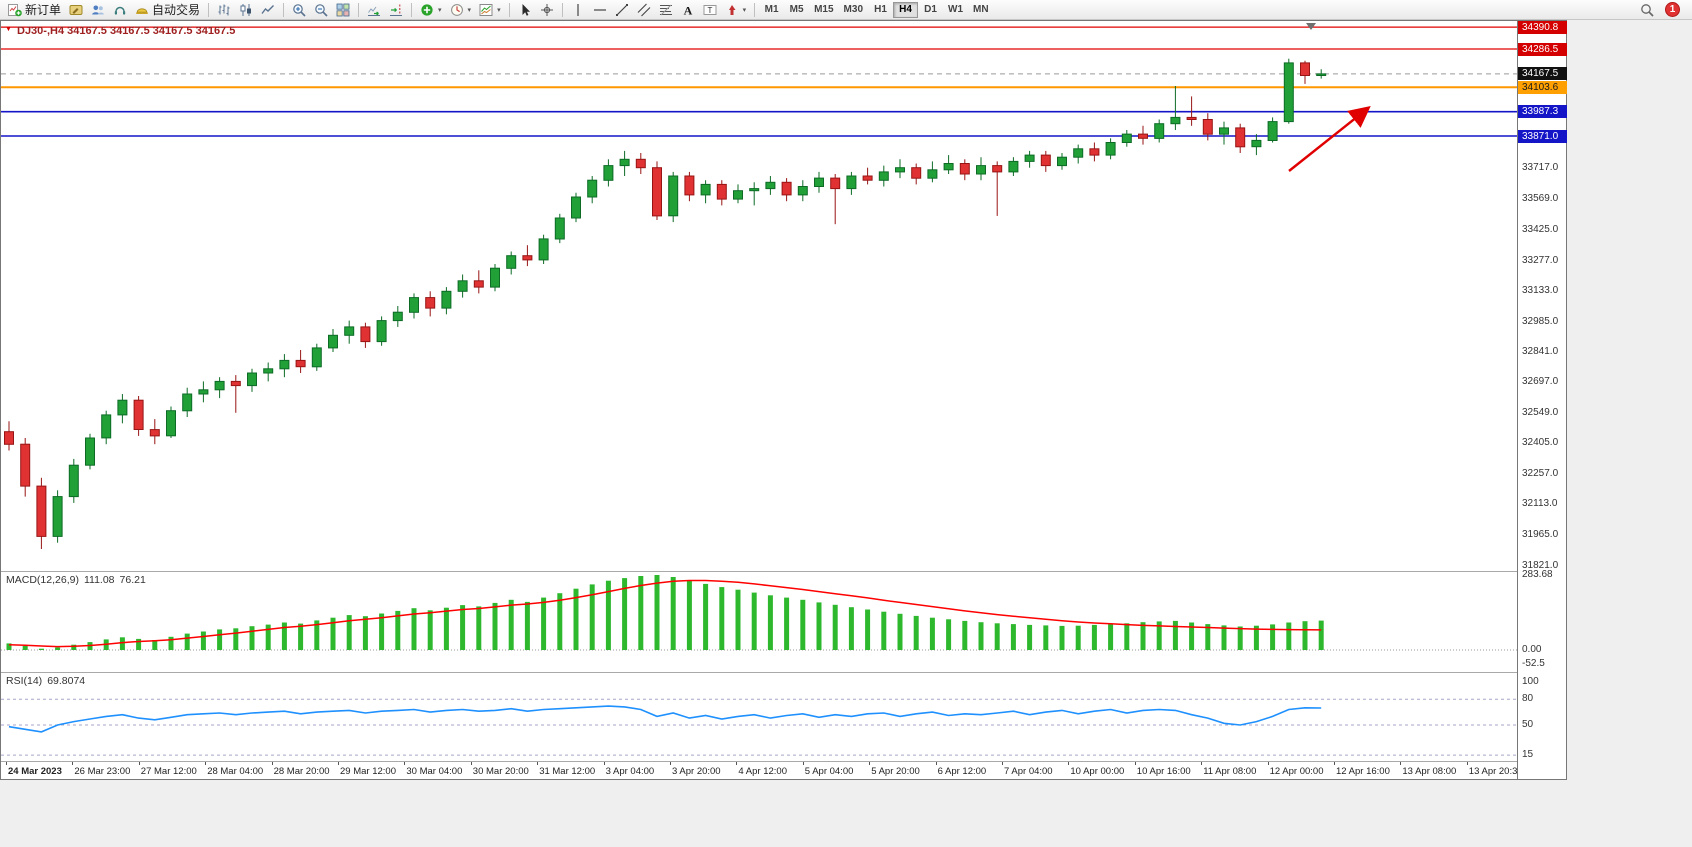 This screenshot has height=847, width=1692. I want to click on candles-icon, so click(246, 9).